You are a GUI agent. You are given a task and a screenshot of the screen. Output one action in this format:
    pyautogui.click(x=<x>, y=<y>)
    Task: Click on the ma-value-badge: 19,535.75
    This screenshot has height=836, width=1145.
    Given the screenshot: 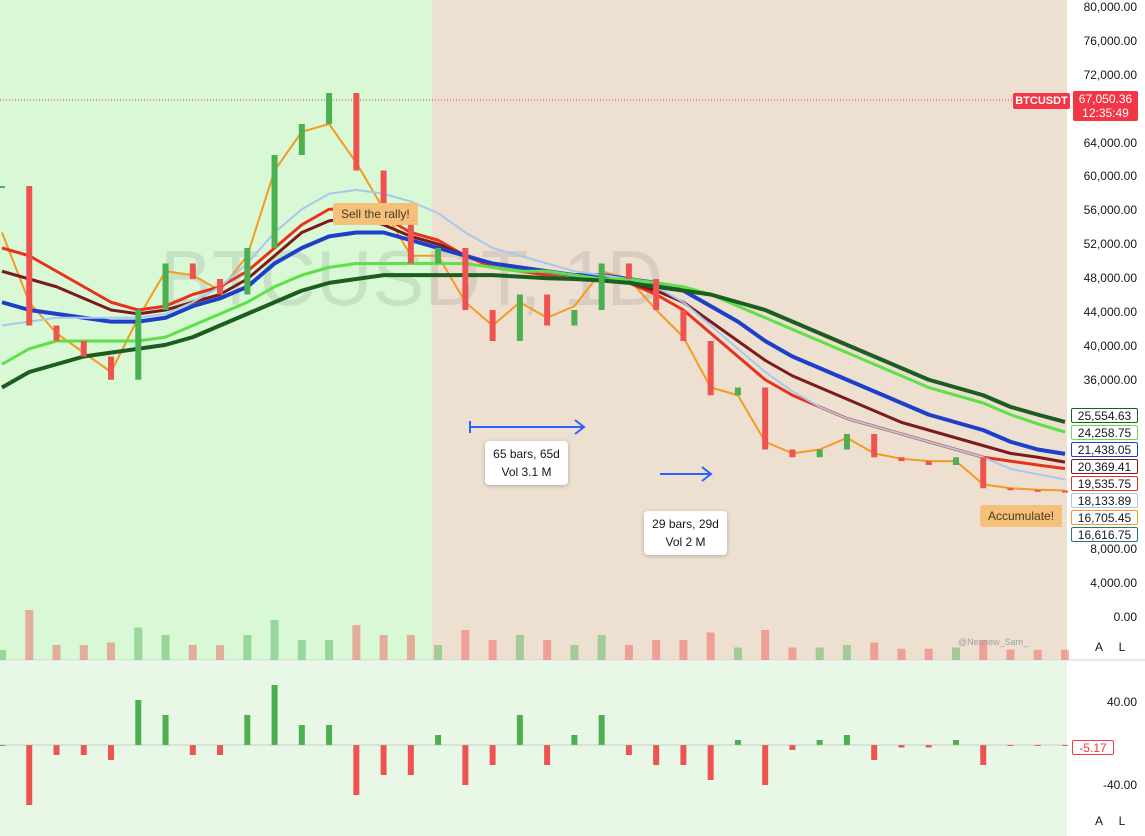 What is the action you would take?
    pyautogui.click(x=1104, y=483)
    